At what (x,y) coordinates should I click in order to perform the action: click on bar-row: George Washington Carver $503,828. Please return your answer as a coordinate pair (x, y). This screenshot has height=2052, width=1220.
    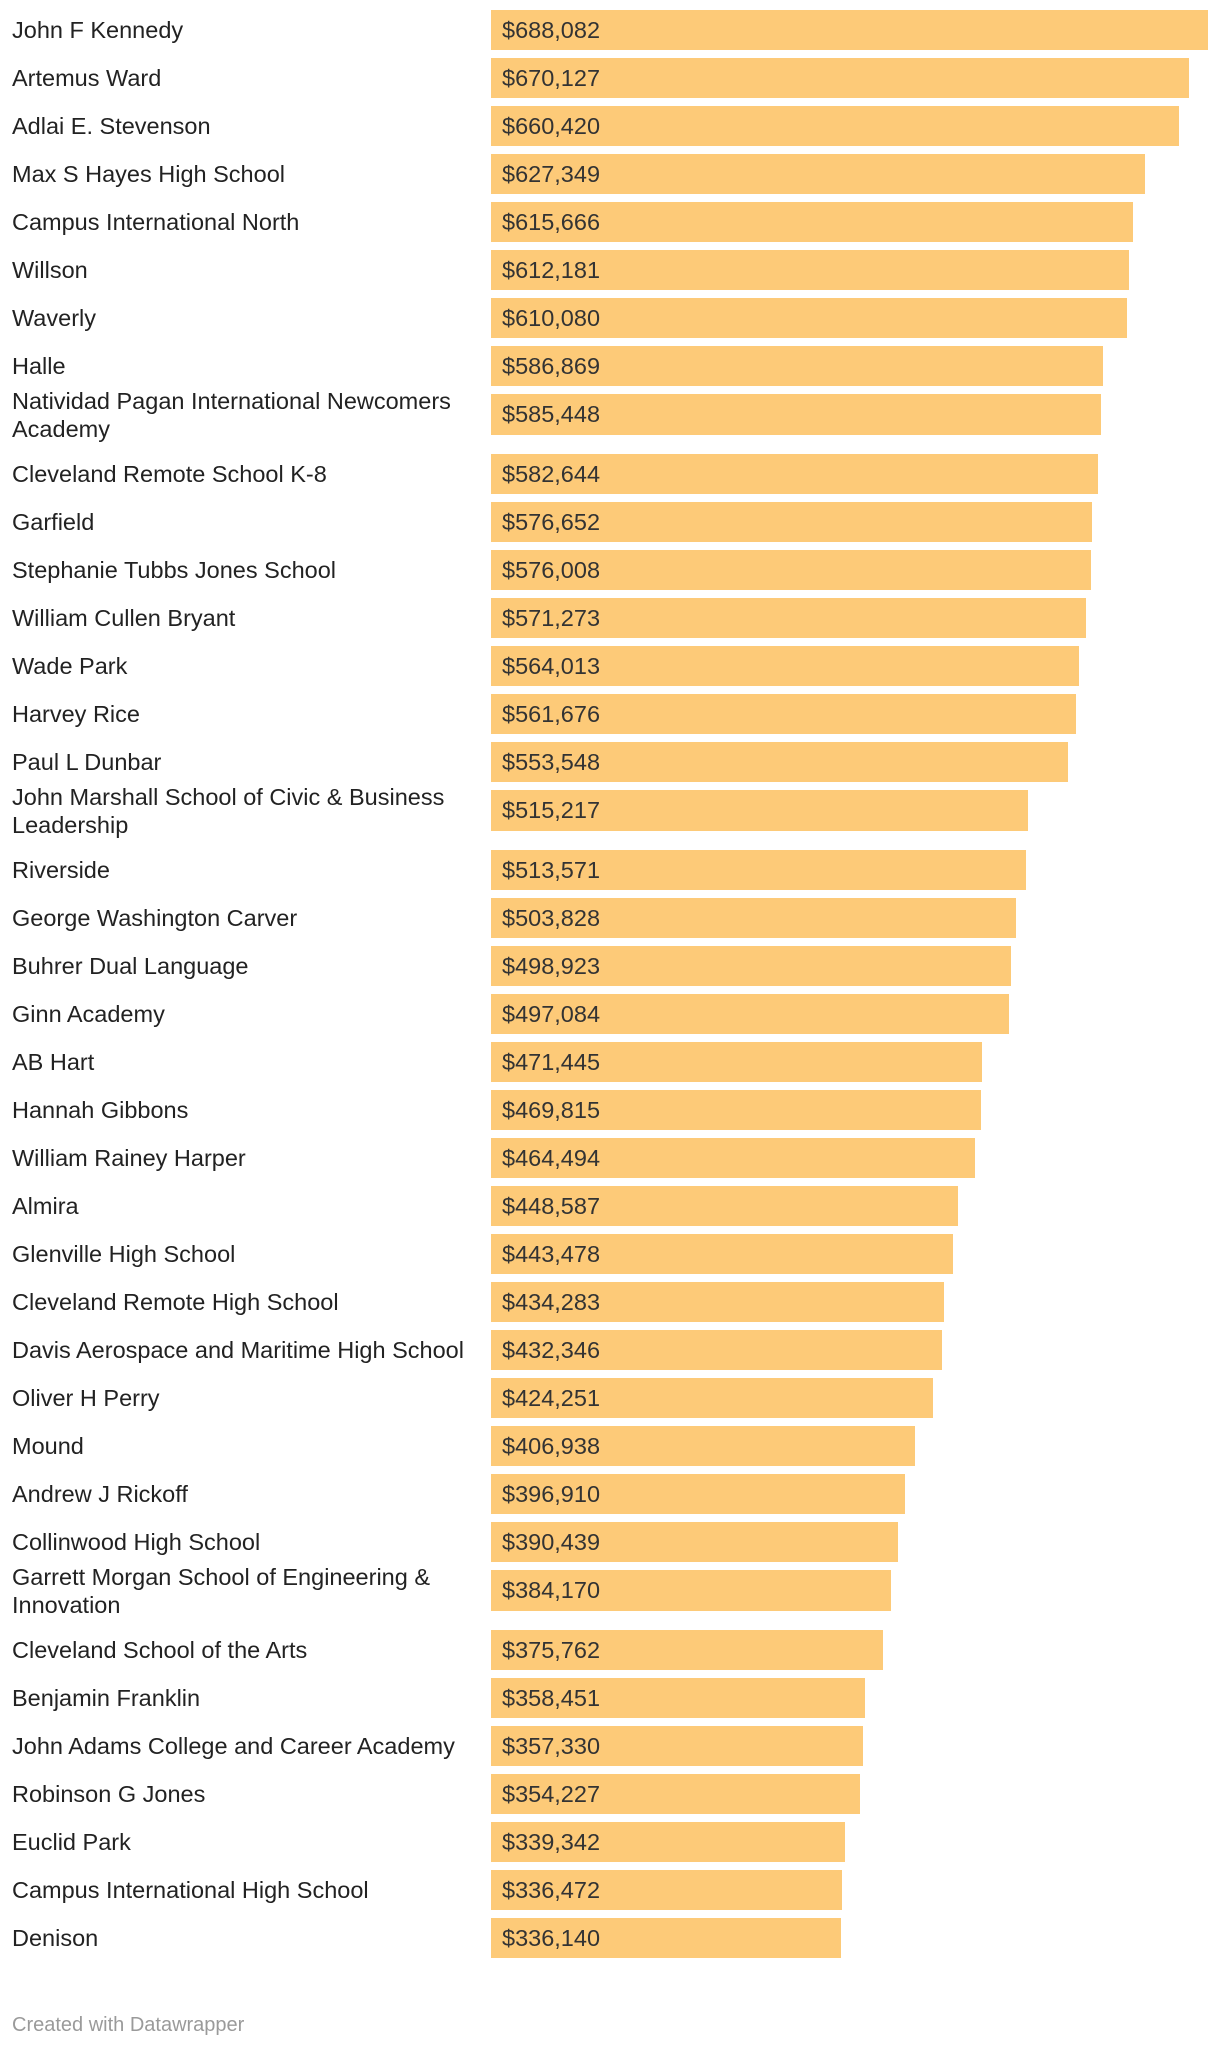
    Looking at the image, I should click on (610, 918).